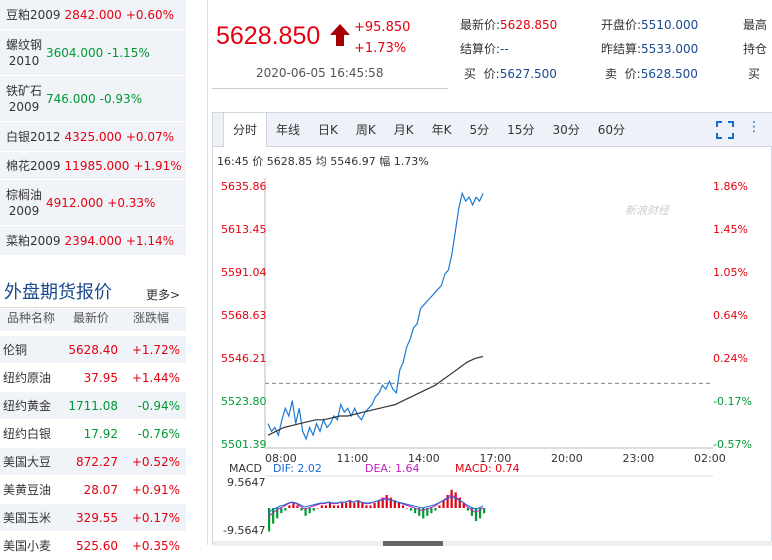  What do you see at coordinates (621, 49) in the screenshot?
I see `prev-settle-label: 昨结算:` at bounding box center [621, 49].